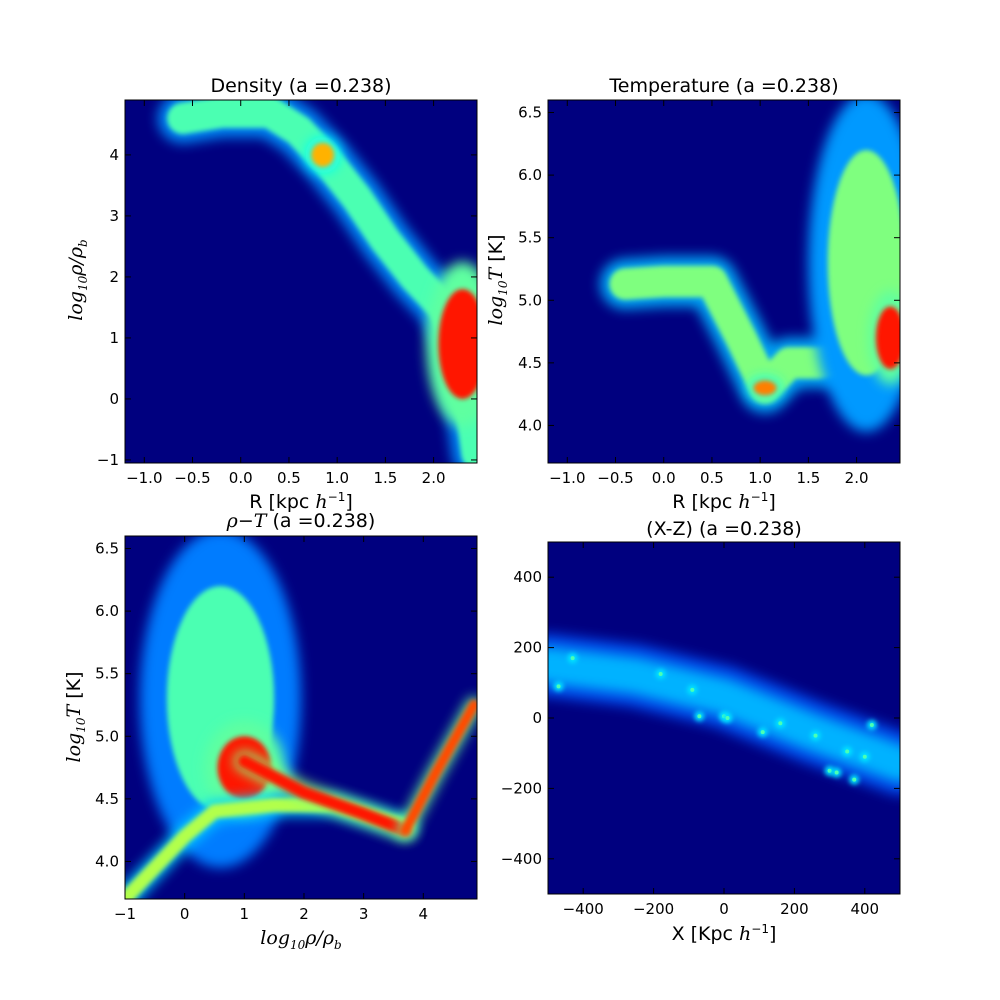 This screenshot has width=1000, height=1000. Describe the element at coordinates (245, 914) in the screenshot. I see `x-tick-label: 1` at that location.